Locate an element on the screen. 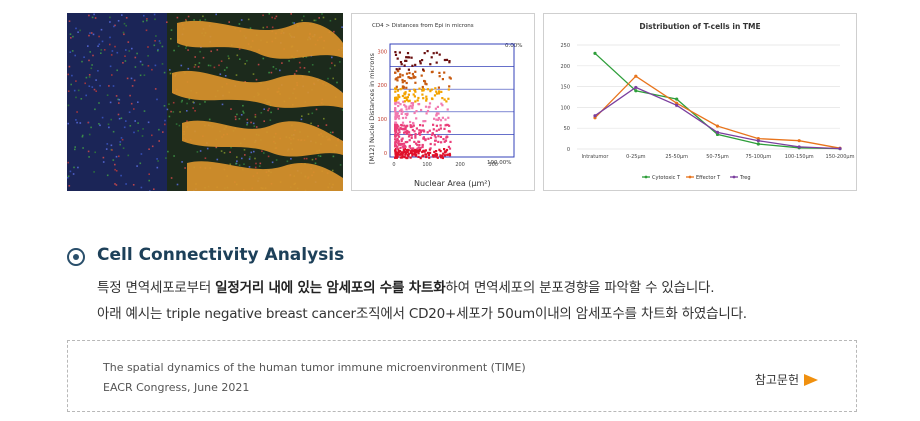  chart-title: Distribution of T-cells in TME is located at coordinates (699, 26).